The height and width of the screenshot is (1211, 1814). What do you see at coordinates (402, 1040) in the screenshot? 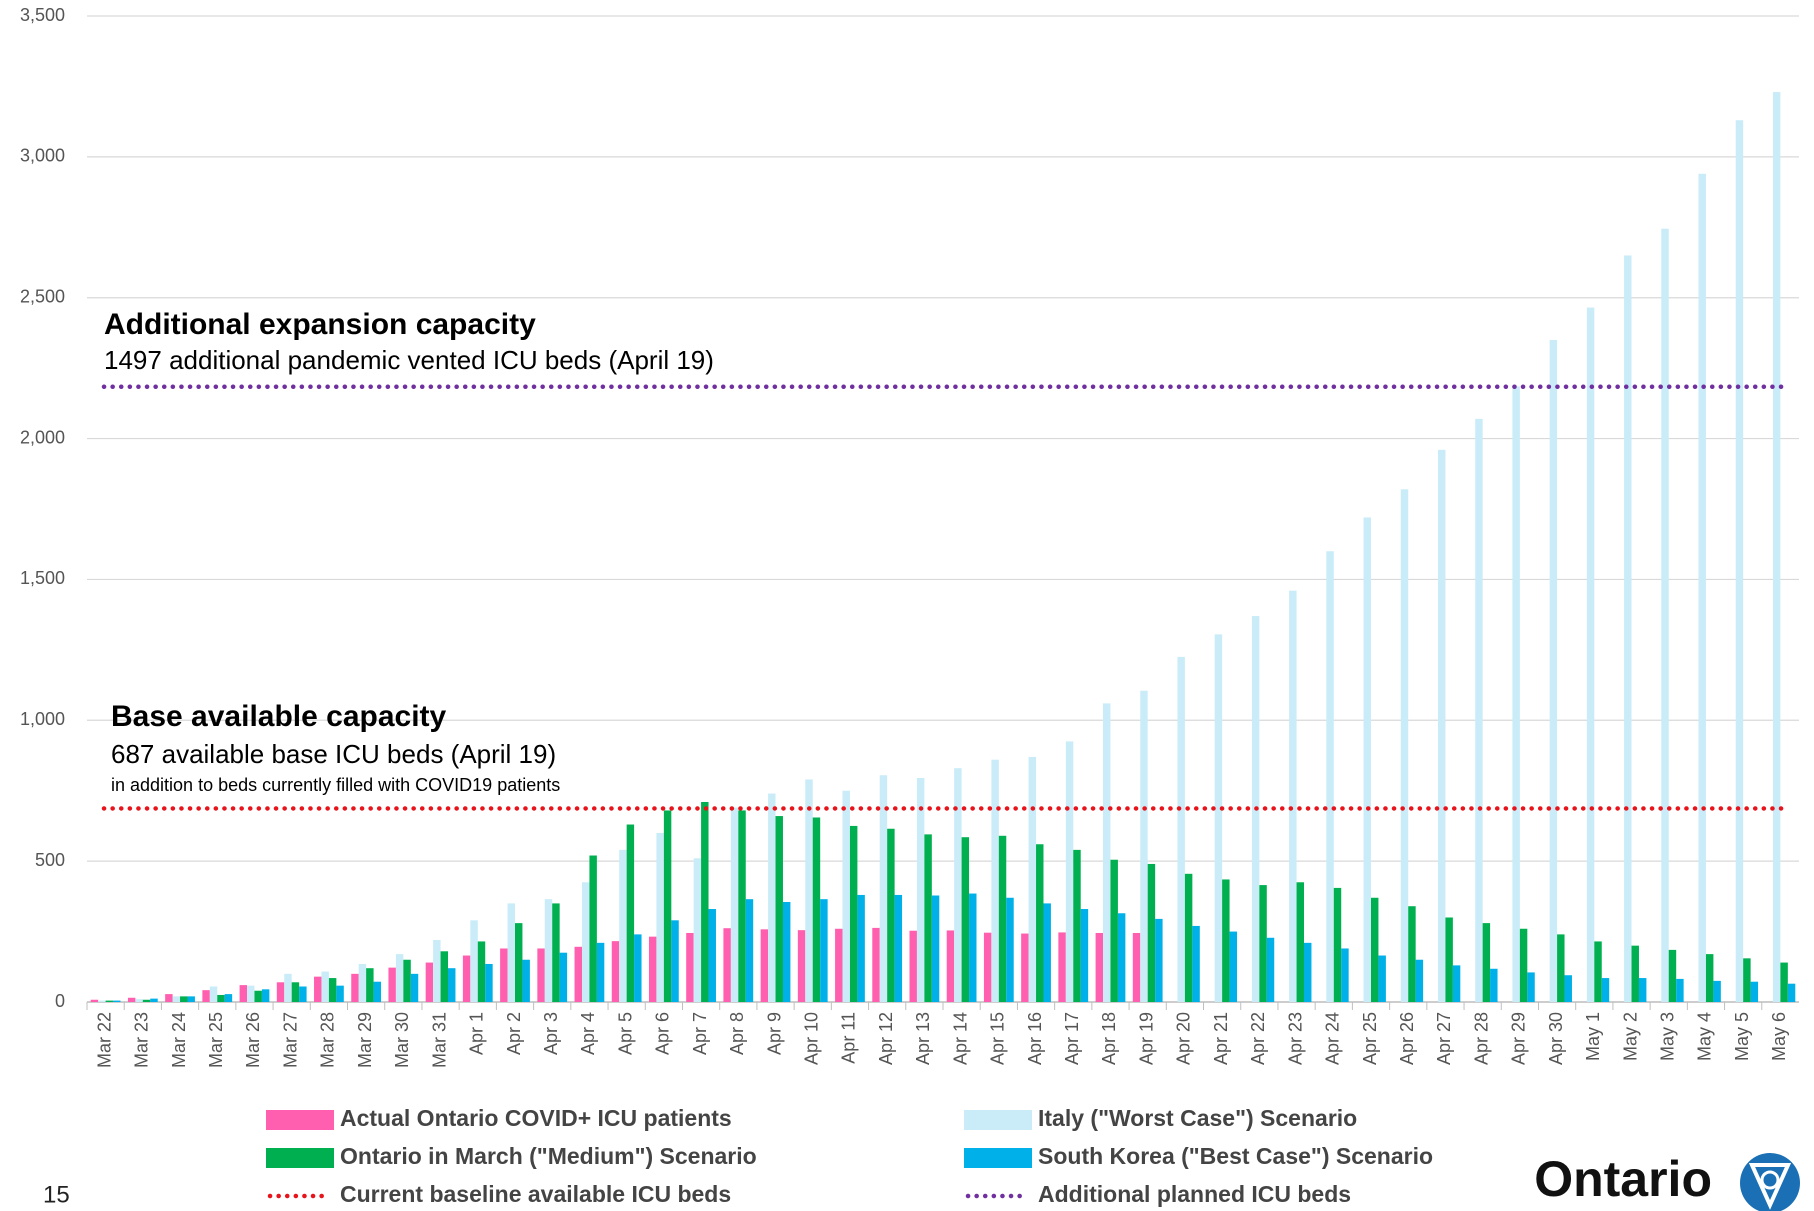
I see `x-tick-label: Mar 30` at bounding box center [402, 1040].